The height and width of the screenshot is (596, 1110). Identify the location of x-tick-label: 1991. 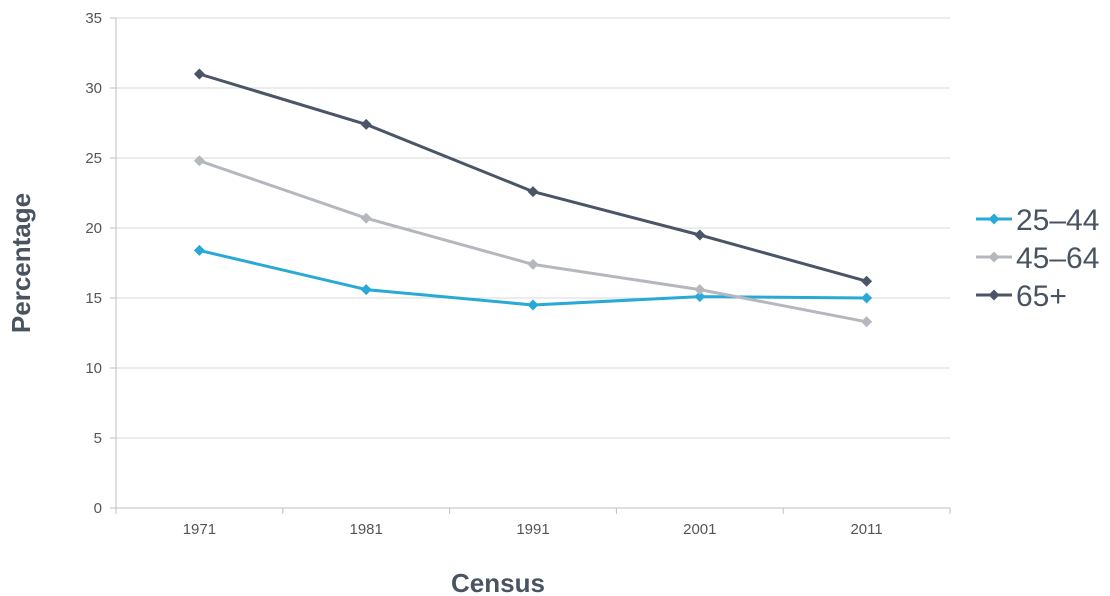
(532, 529).